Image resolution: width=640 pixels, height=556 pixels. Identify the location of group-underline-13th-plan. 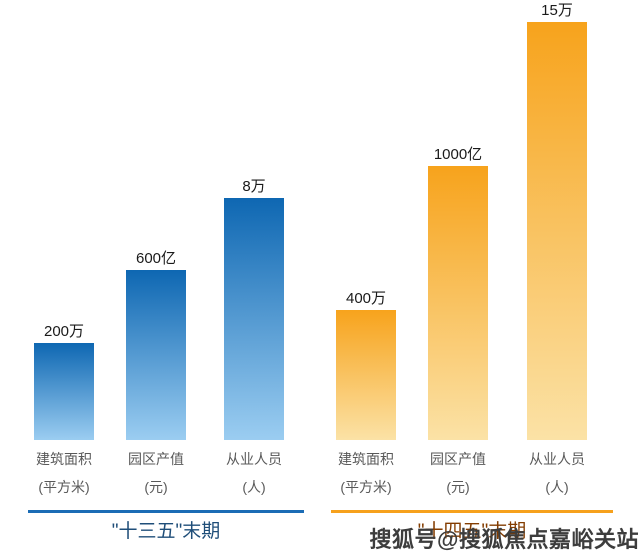
(166, 511).